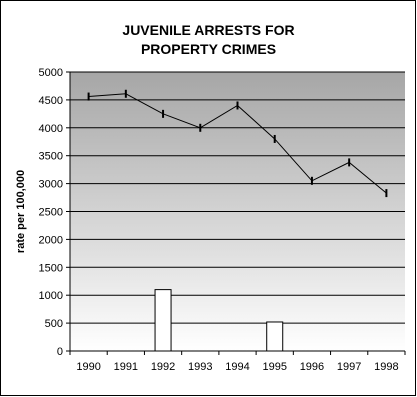 This screenshot has width=417, height=397. Describe the element at coordinates (51, 101) in the screenshot. I see `y-tick-label: 4500` at that location.